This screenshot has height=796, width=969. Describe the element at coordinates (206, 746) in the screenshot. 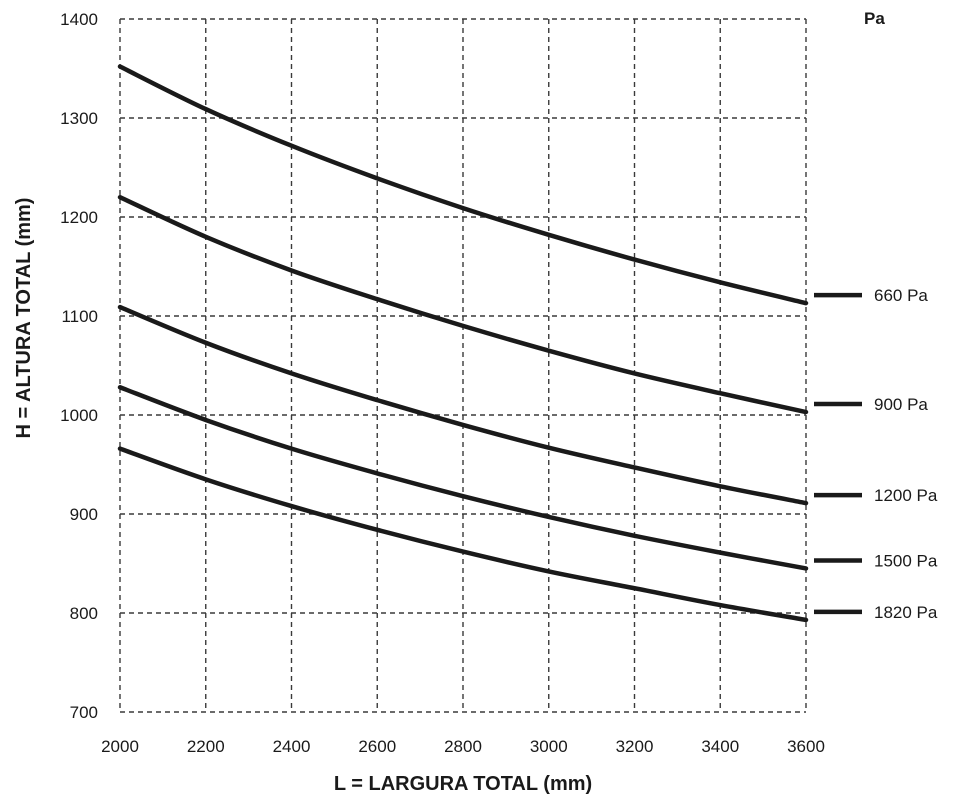

I see `x-tick-label: 2200` at that location.